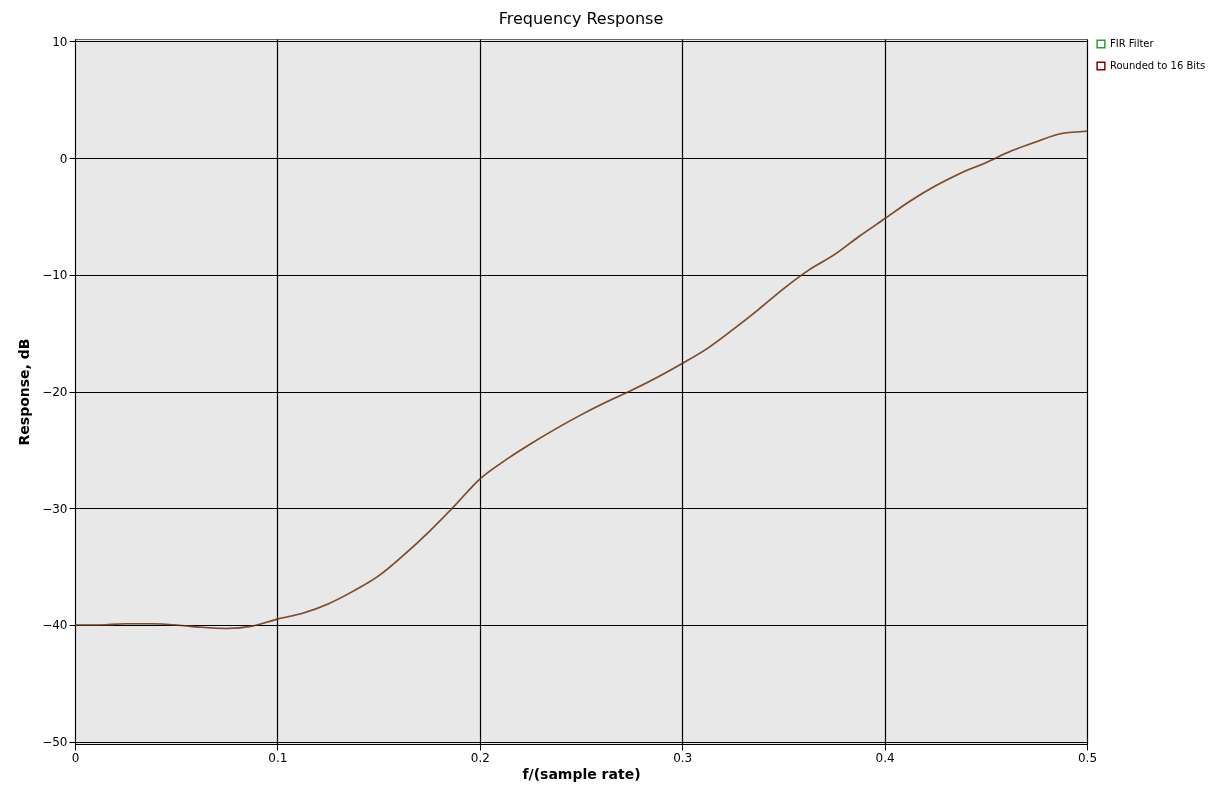  What do you see at coordinates (55, 275) in the screenshot?
I see `y-tick-label: −10` at bounding box center [55, 275].